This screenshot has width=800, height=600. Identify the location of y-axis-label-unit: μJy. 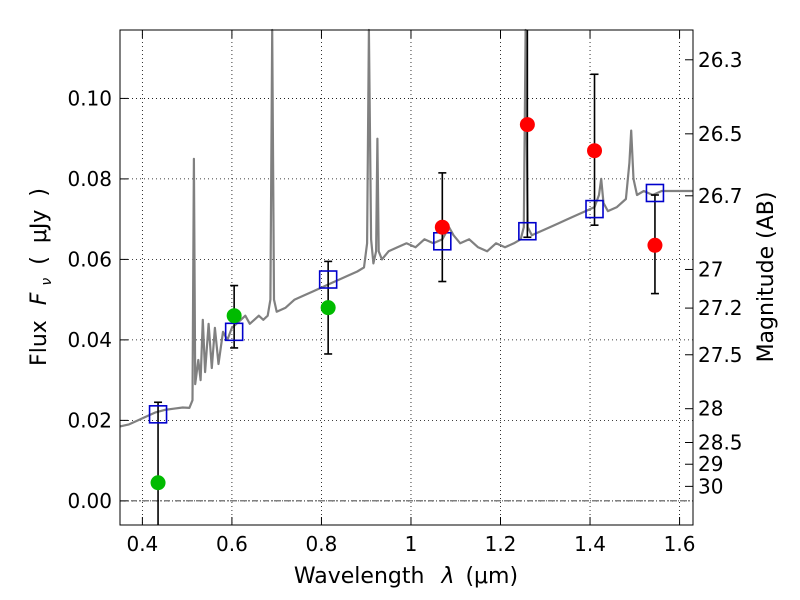
(39, 227).